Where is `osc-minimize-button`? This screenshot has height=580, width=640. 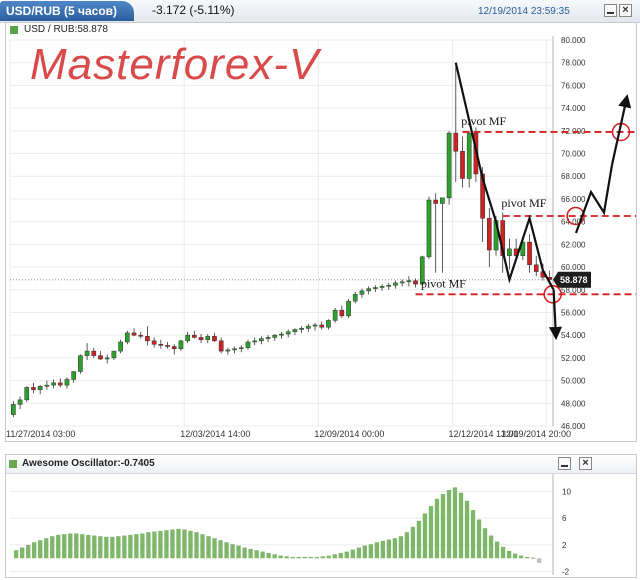 osc-minimize-button is located at coordinates (564, 463).